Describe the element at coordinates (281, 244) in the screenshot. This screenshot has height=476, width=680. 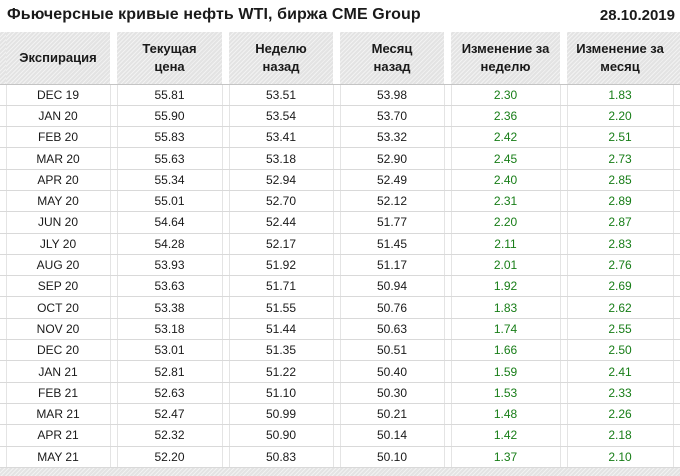
I see `price-value-cell: 52.17` at that location.